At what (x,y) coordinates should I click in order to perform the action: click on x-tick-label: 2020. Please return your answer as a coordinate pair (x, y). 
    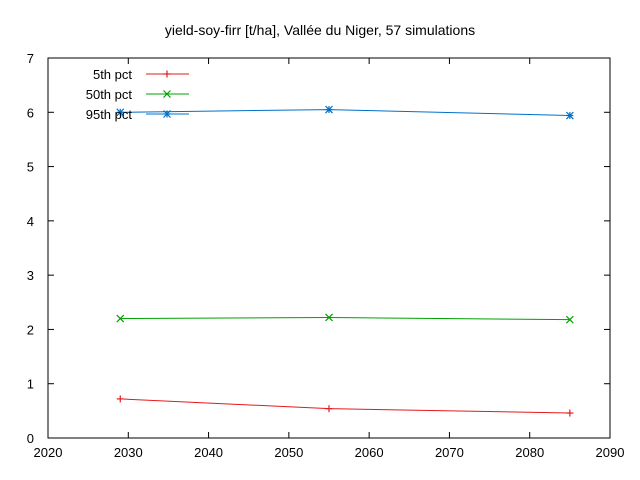
    Looking at the image, I should click on (48, 452).